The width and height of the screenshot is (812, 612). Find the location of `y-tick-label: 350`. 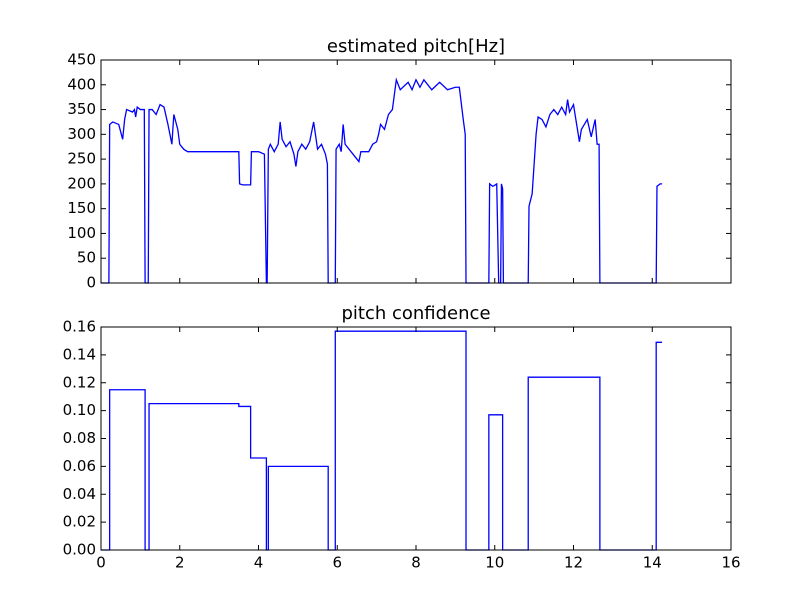

y-tick-label: 350 is located at coordinates (81, 109).